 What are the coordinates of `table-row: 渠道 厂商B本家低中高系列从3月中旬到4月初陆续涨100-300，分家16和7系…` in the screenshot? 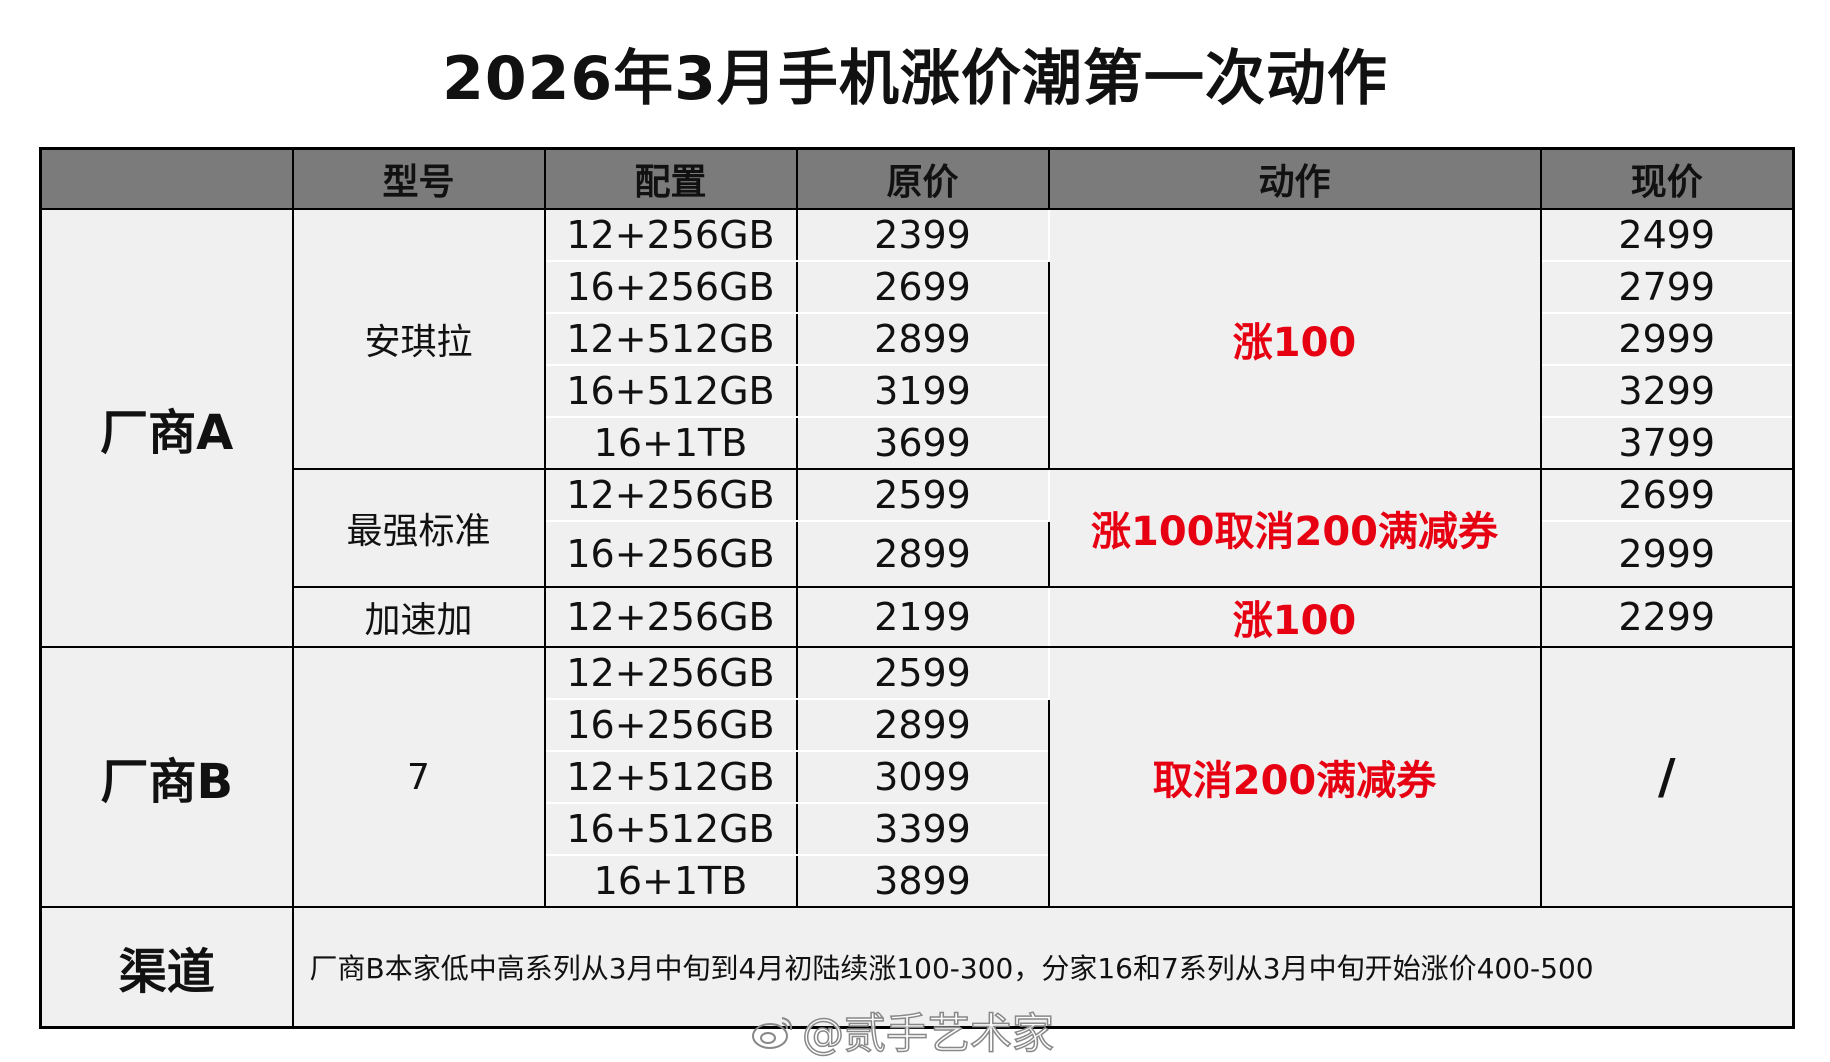 It's located at (917, 967).